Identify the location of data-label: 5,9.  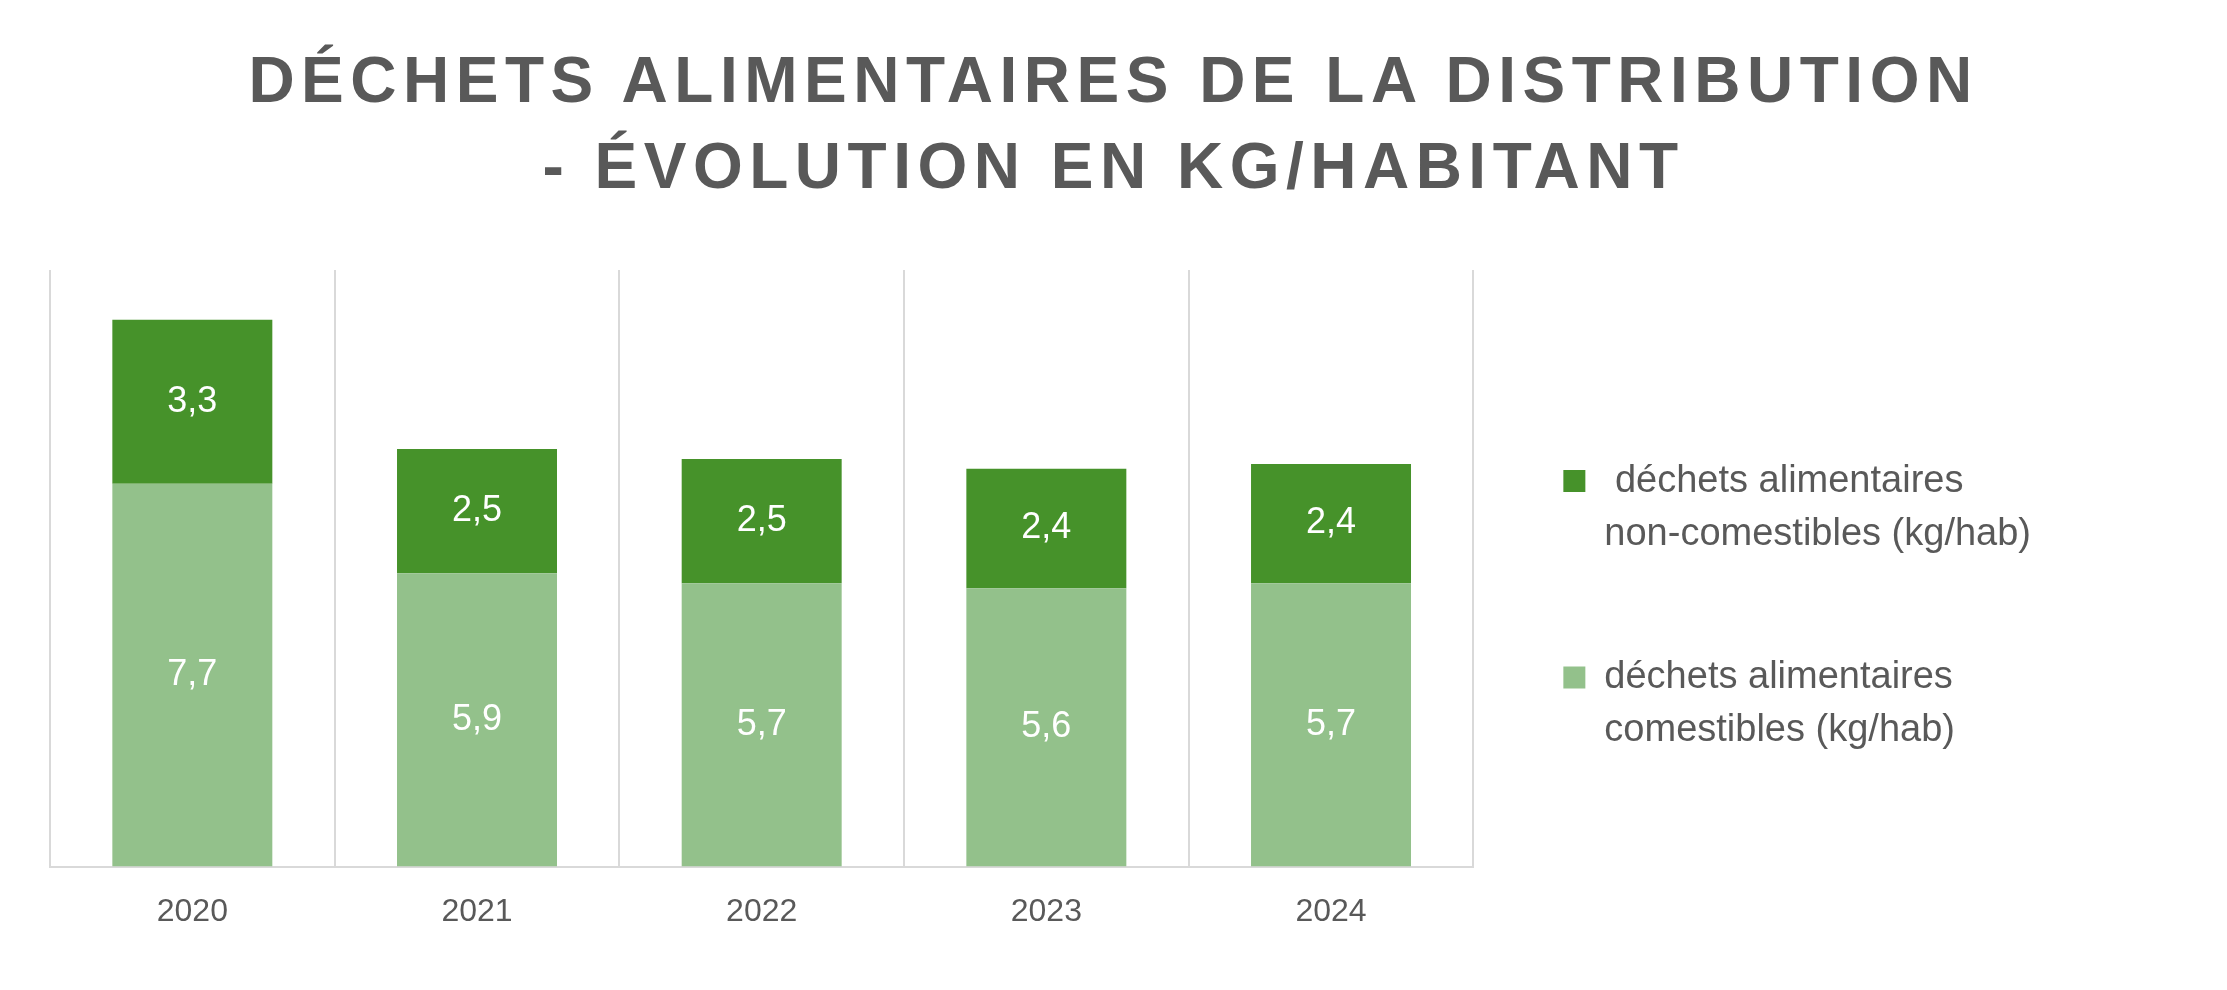
(477, 717).